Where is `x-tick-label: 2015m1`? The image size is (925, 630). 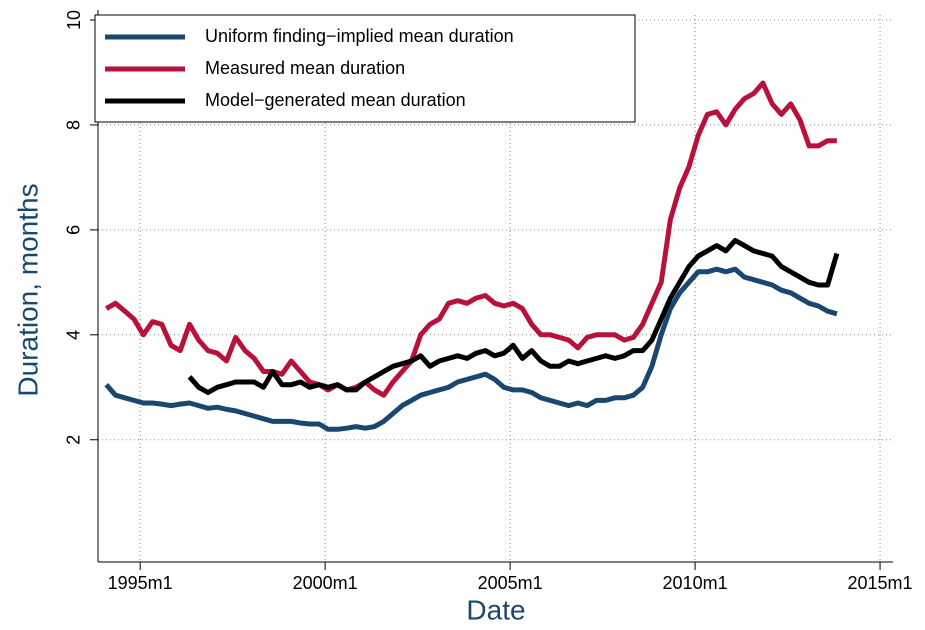 x-tick-label: 2015m1 is located at coordinates (880, 583).